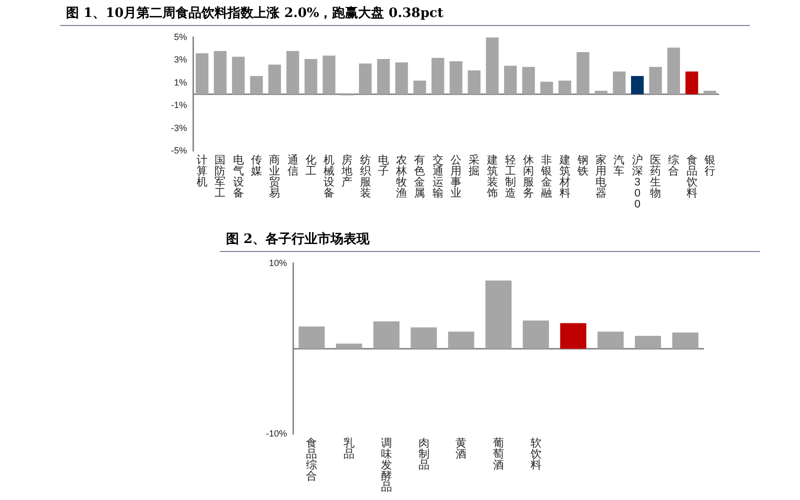  Describe the element at coordinates (498, 454) in the screenshot. I see `x-tick-label: 葡萄酒` at that location.